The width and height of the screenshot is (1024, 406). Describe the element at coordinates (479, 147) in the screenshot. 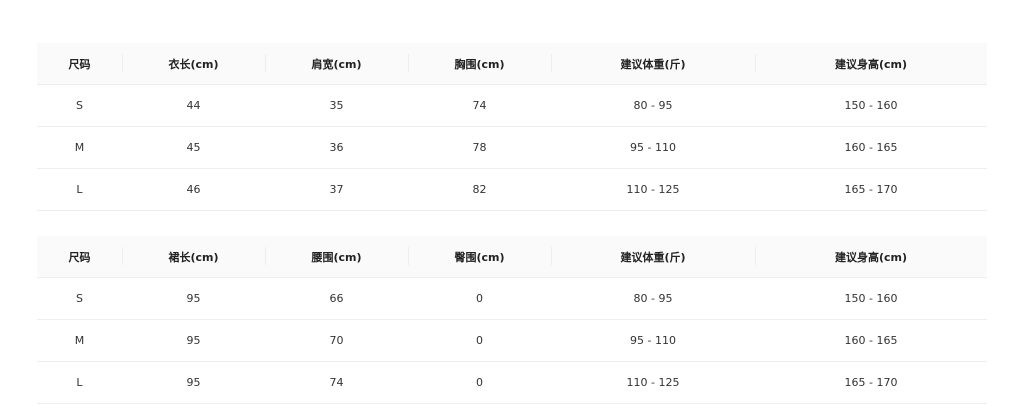

I see `table-cell: 78` at that location.